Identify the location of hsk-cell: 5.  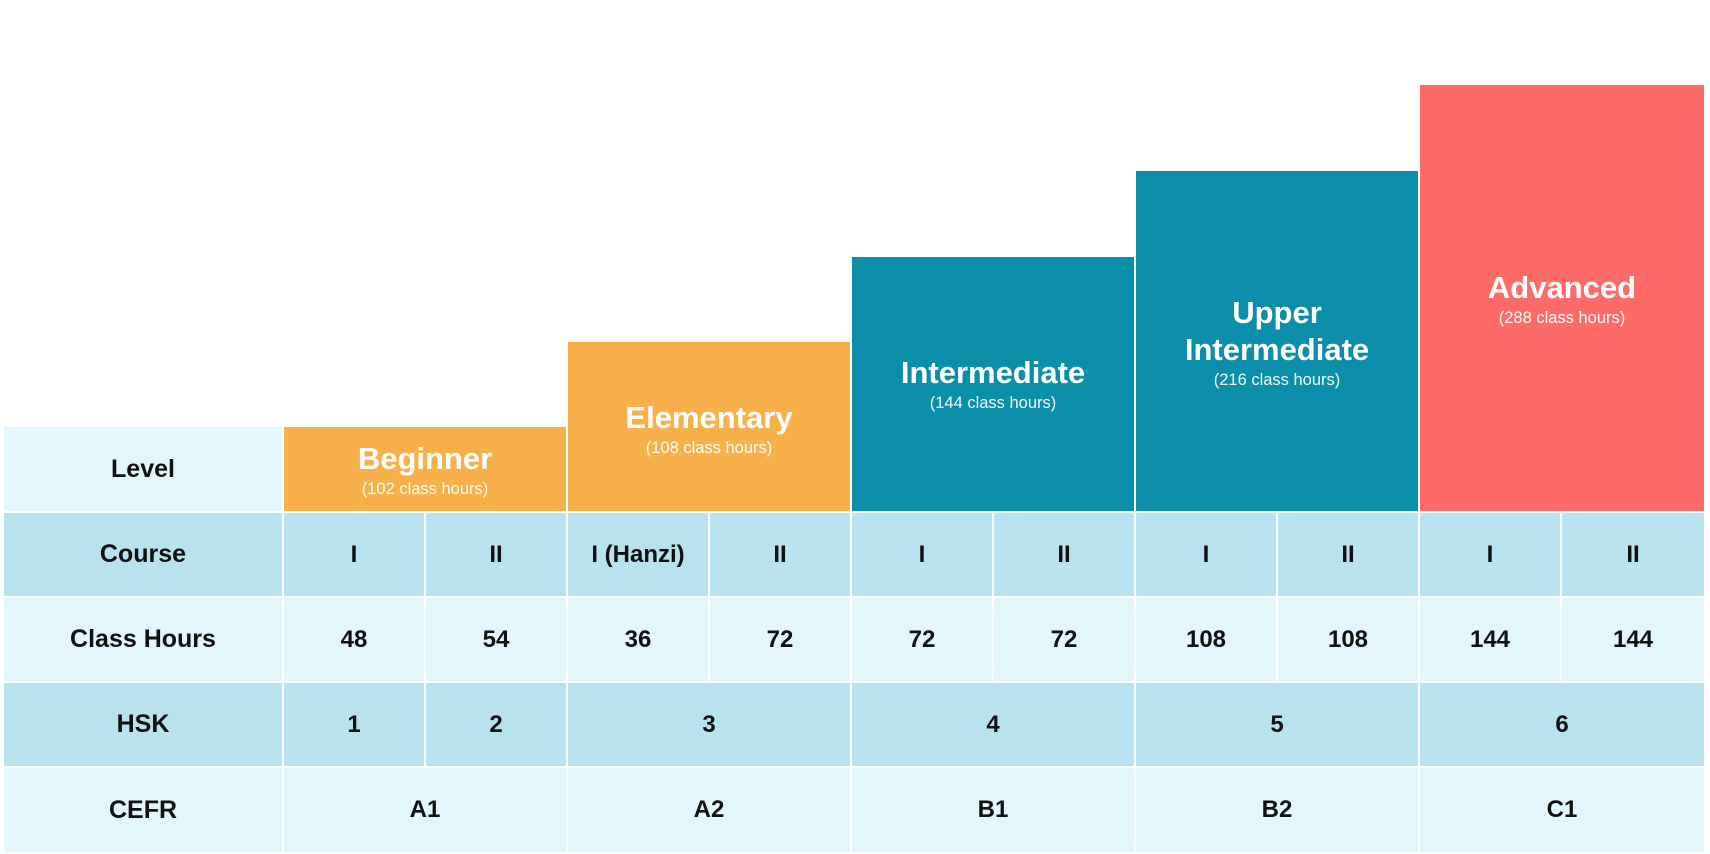
(1277, 724).